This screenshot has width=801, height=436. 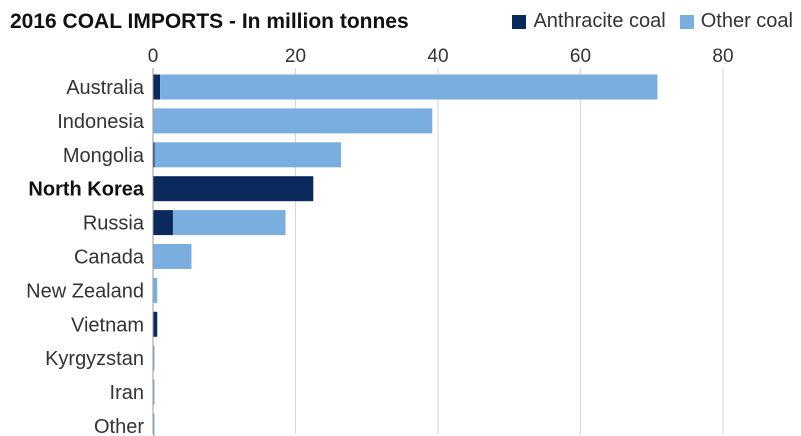 What do you see at coordinates (233, 189) in the screenshot?
I see `bar-north-korea-anthracite-coal` at bounding box center [233, 189].